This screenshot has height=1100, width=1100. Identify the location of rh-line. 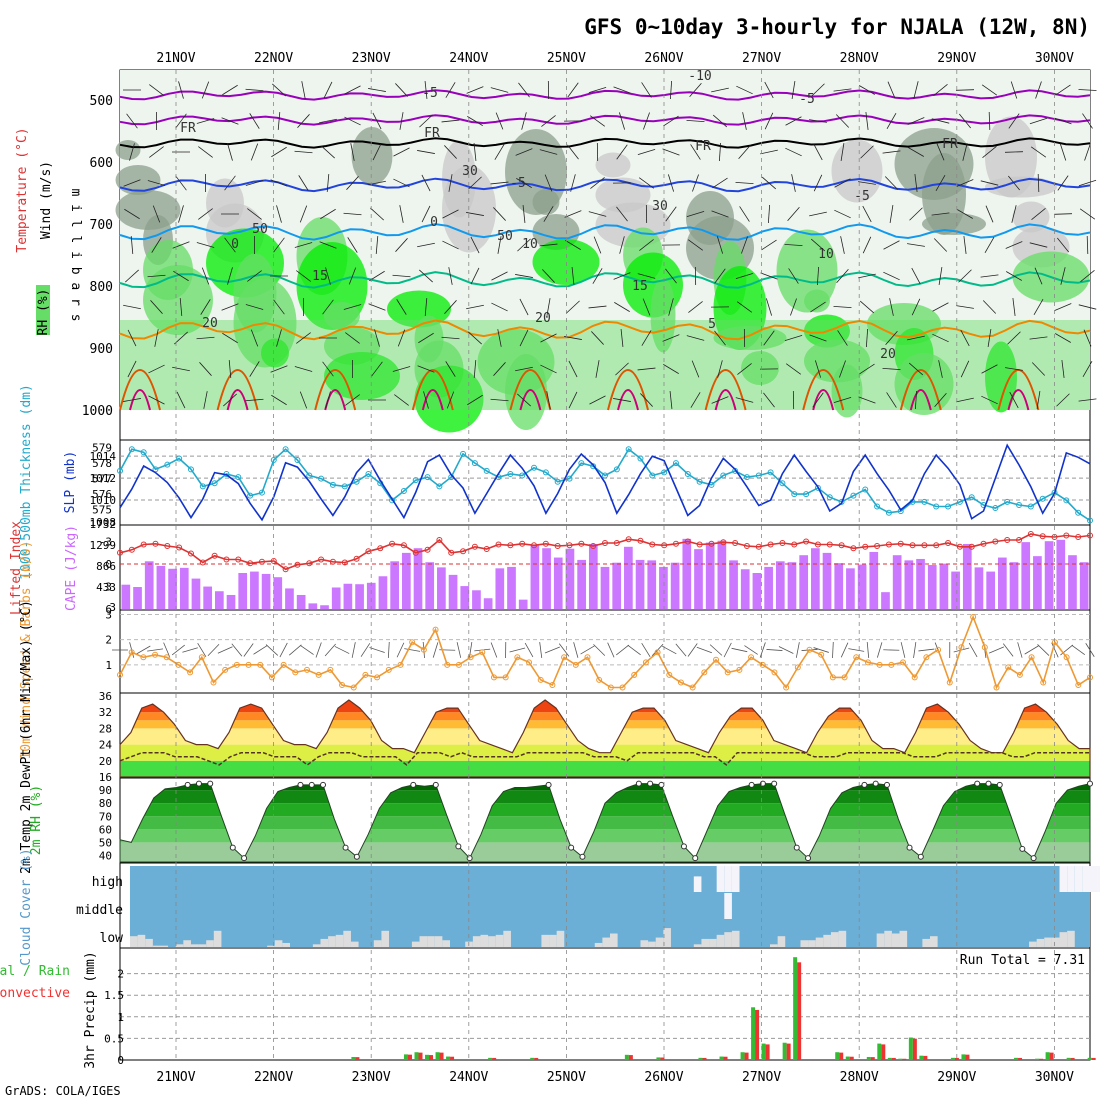
(605, 822).